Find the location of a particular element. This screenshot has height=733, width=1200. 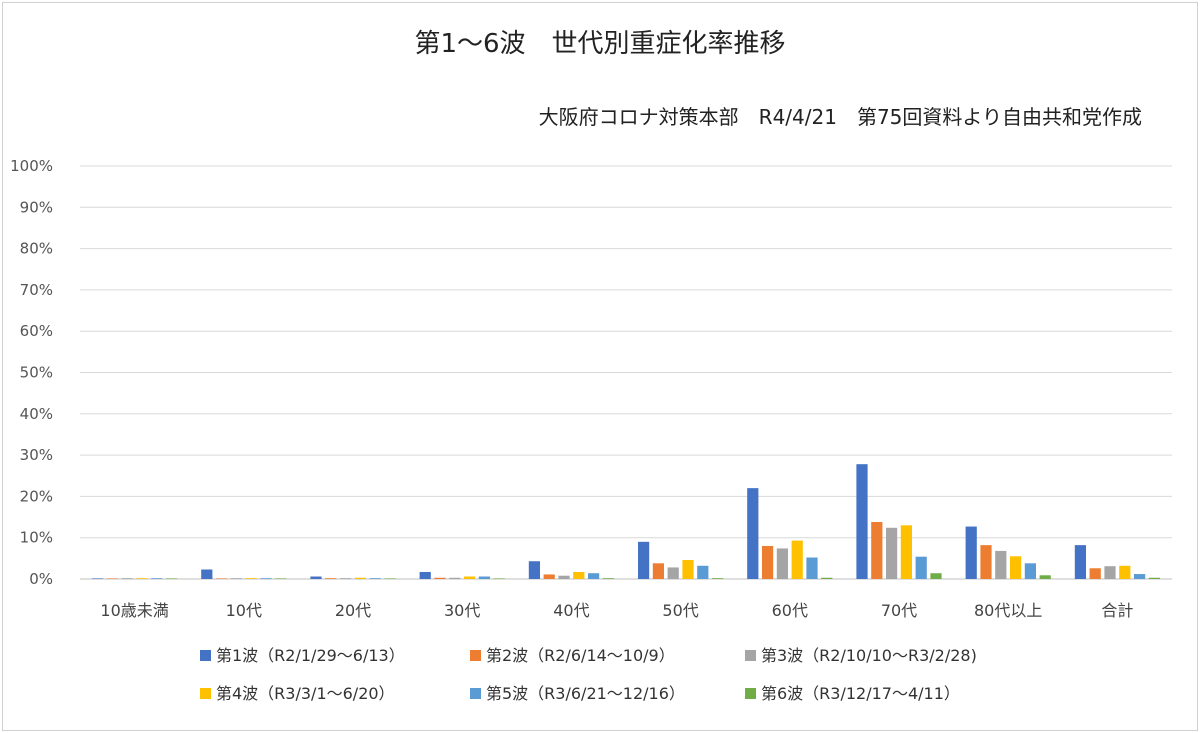

legend-label: 第1波（R2/1/29～6/13） is located at coordinates (310, 655).